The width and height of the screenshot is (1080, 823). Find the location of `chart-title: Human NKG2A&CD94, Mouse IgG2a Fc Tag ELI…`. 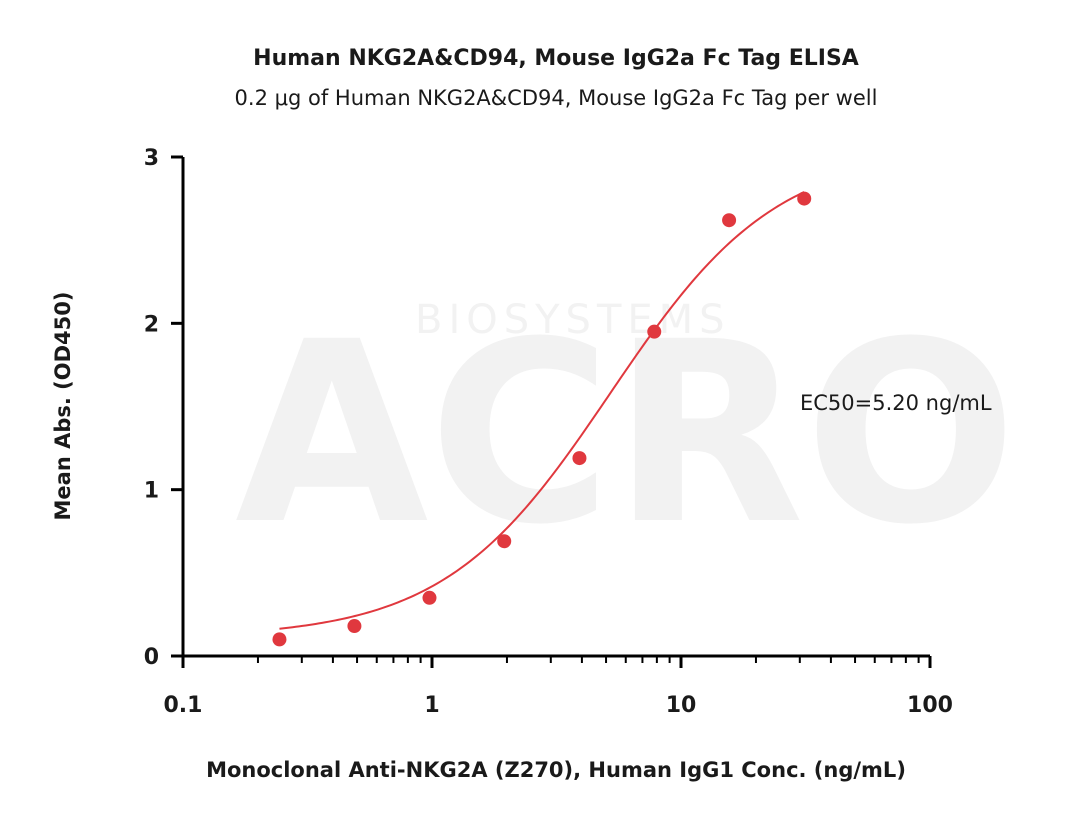

chart-title: Human NKG2A&CD94, Mouse IgG2a Fc Tag ELI… is located at coordinates (556, 58).